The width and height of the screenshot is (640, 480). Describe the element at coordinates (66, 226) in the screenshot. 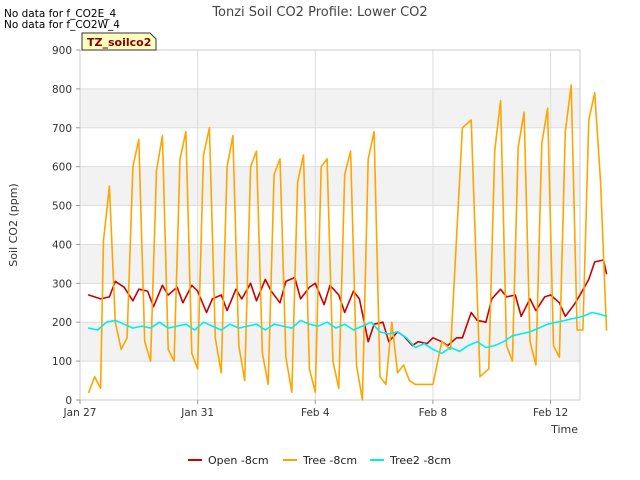

I see `y-axis-ticks: 0 100 200 300 400 500 600 700 800 900` at that location.